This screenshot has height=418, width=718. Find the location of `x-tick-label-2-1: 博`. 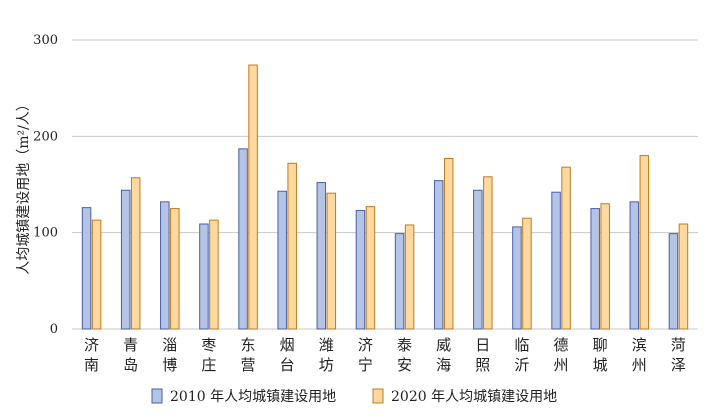

x-tick-label-2-1: 博 is located at coordinates (169, 365).